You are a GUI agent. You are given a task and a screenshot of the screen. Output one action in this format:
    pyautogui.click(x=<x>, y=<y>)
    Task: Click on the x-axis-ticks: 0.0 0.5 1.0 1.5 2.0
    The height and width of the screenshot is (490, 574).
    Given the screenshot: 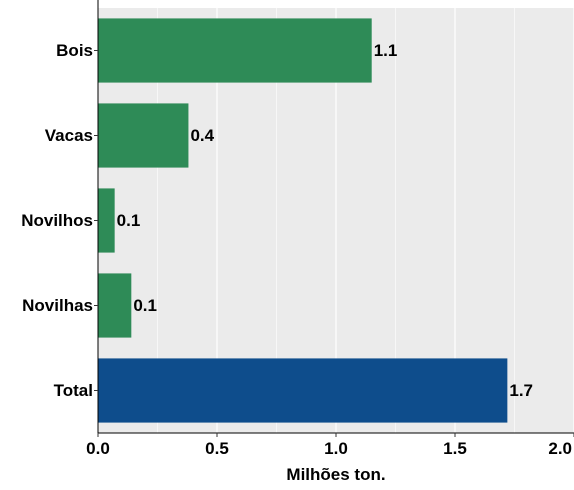 What is the action you would take?
    pyautogui.click(x=330, y=445)
    